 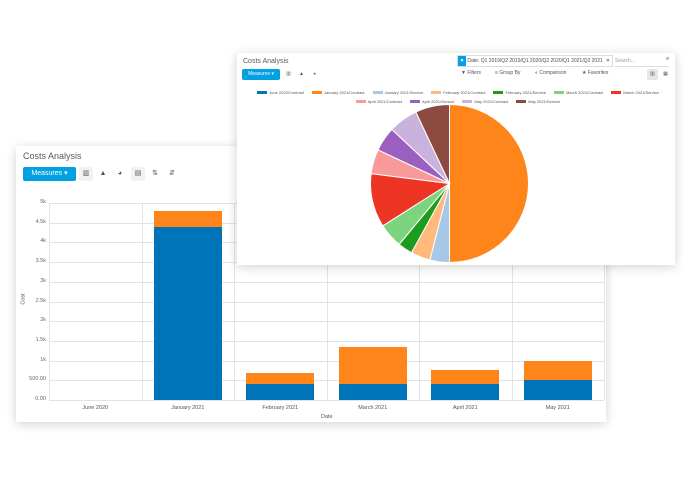 I want to click on comparison-button: ◐ Comparison, so click(x=551, y=73).